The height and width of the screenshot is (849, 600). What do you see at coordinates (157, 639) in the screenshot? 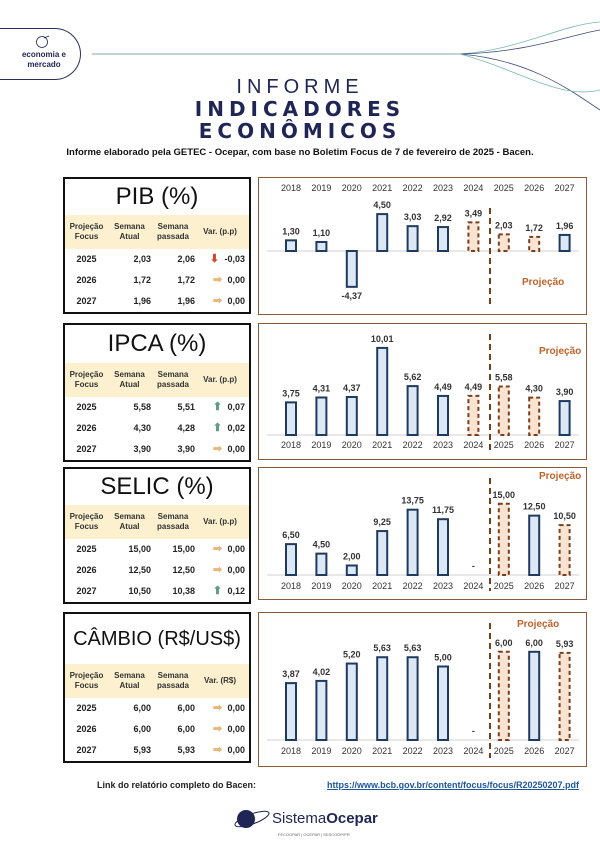
I see `indicator-title: CÂMBIO (R$/US$)` at bounding box center [157, 639].